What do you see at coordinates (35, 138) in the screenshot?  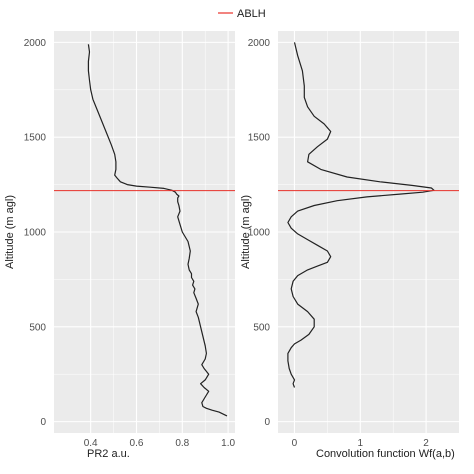 I see `left-y-tick-label: 1500` at bounding box center [35, 138].